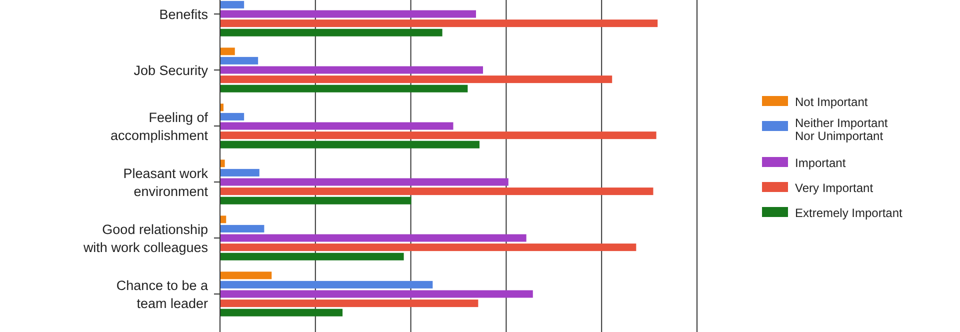  I want to click on y-tick-label: Good relationship with work colleagues, so click(145, 238).